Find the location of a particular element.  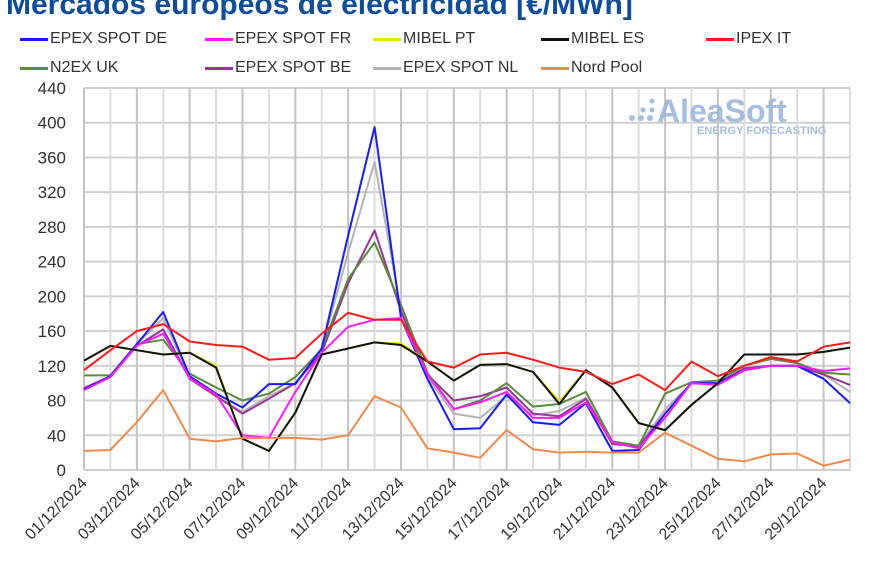

legend-item: MIBEL ES is located at coordinates (592, 39).